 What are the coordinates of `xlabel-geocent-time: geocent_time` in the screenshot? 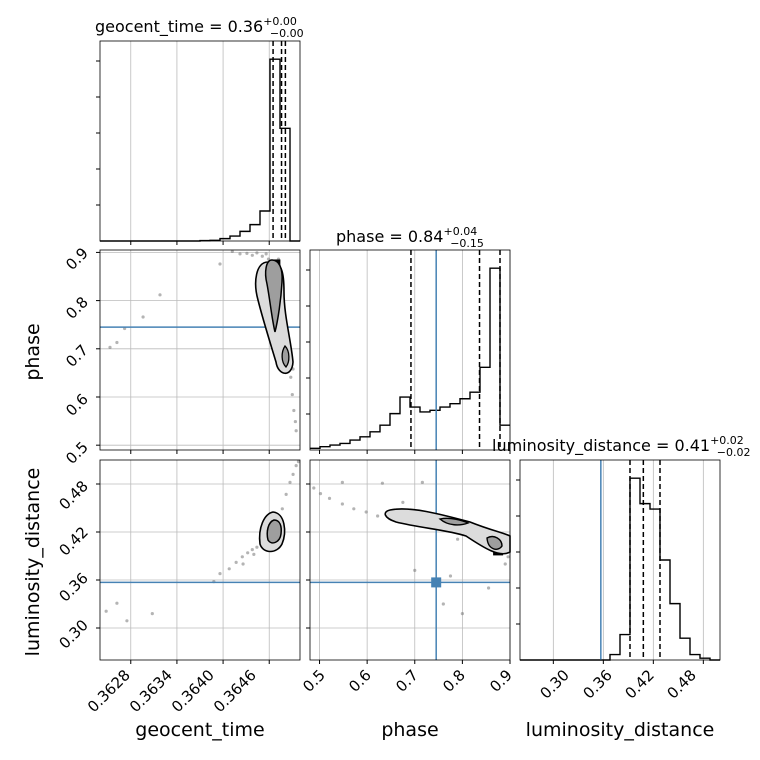 It's located at (199, 730).